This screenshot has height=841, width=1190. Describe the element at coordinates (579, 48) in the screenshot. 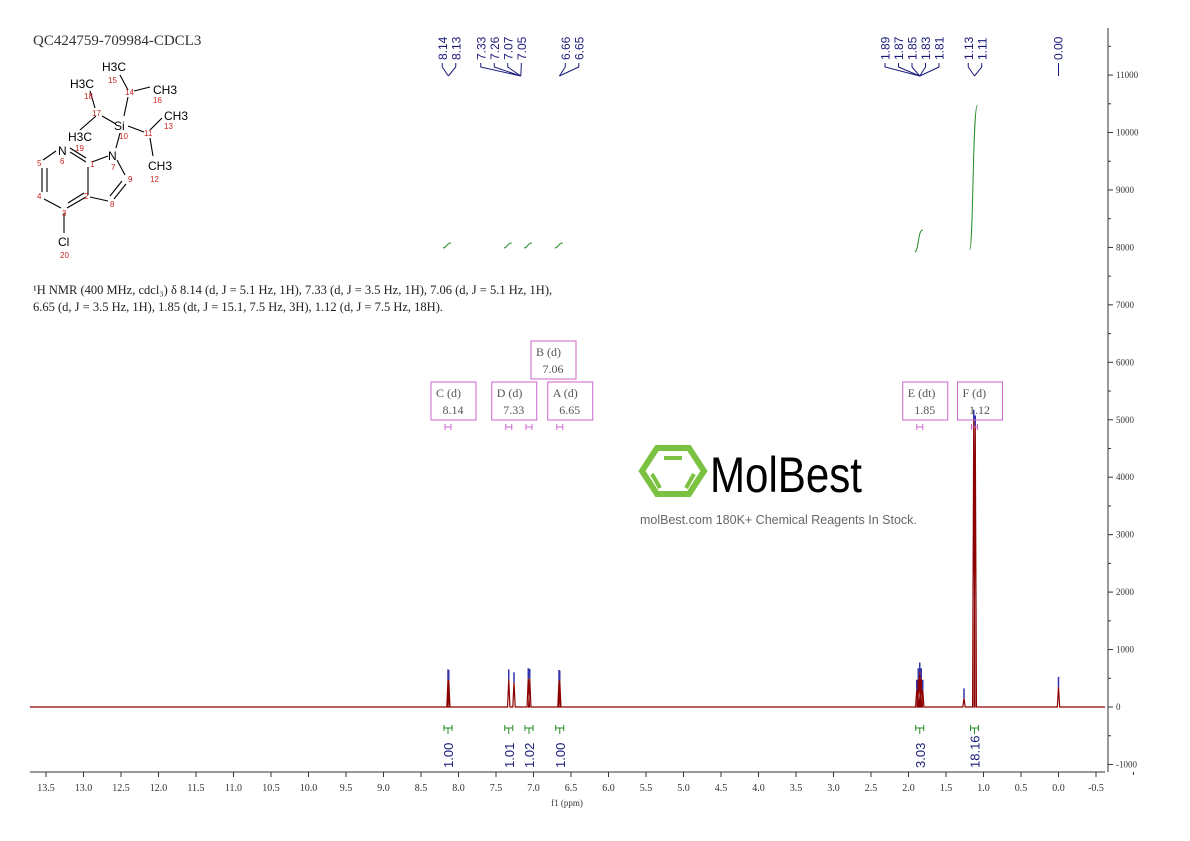

I see `peak-label: 6.65` at that location.